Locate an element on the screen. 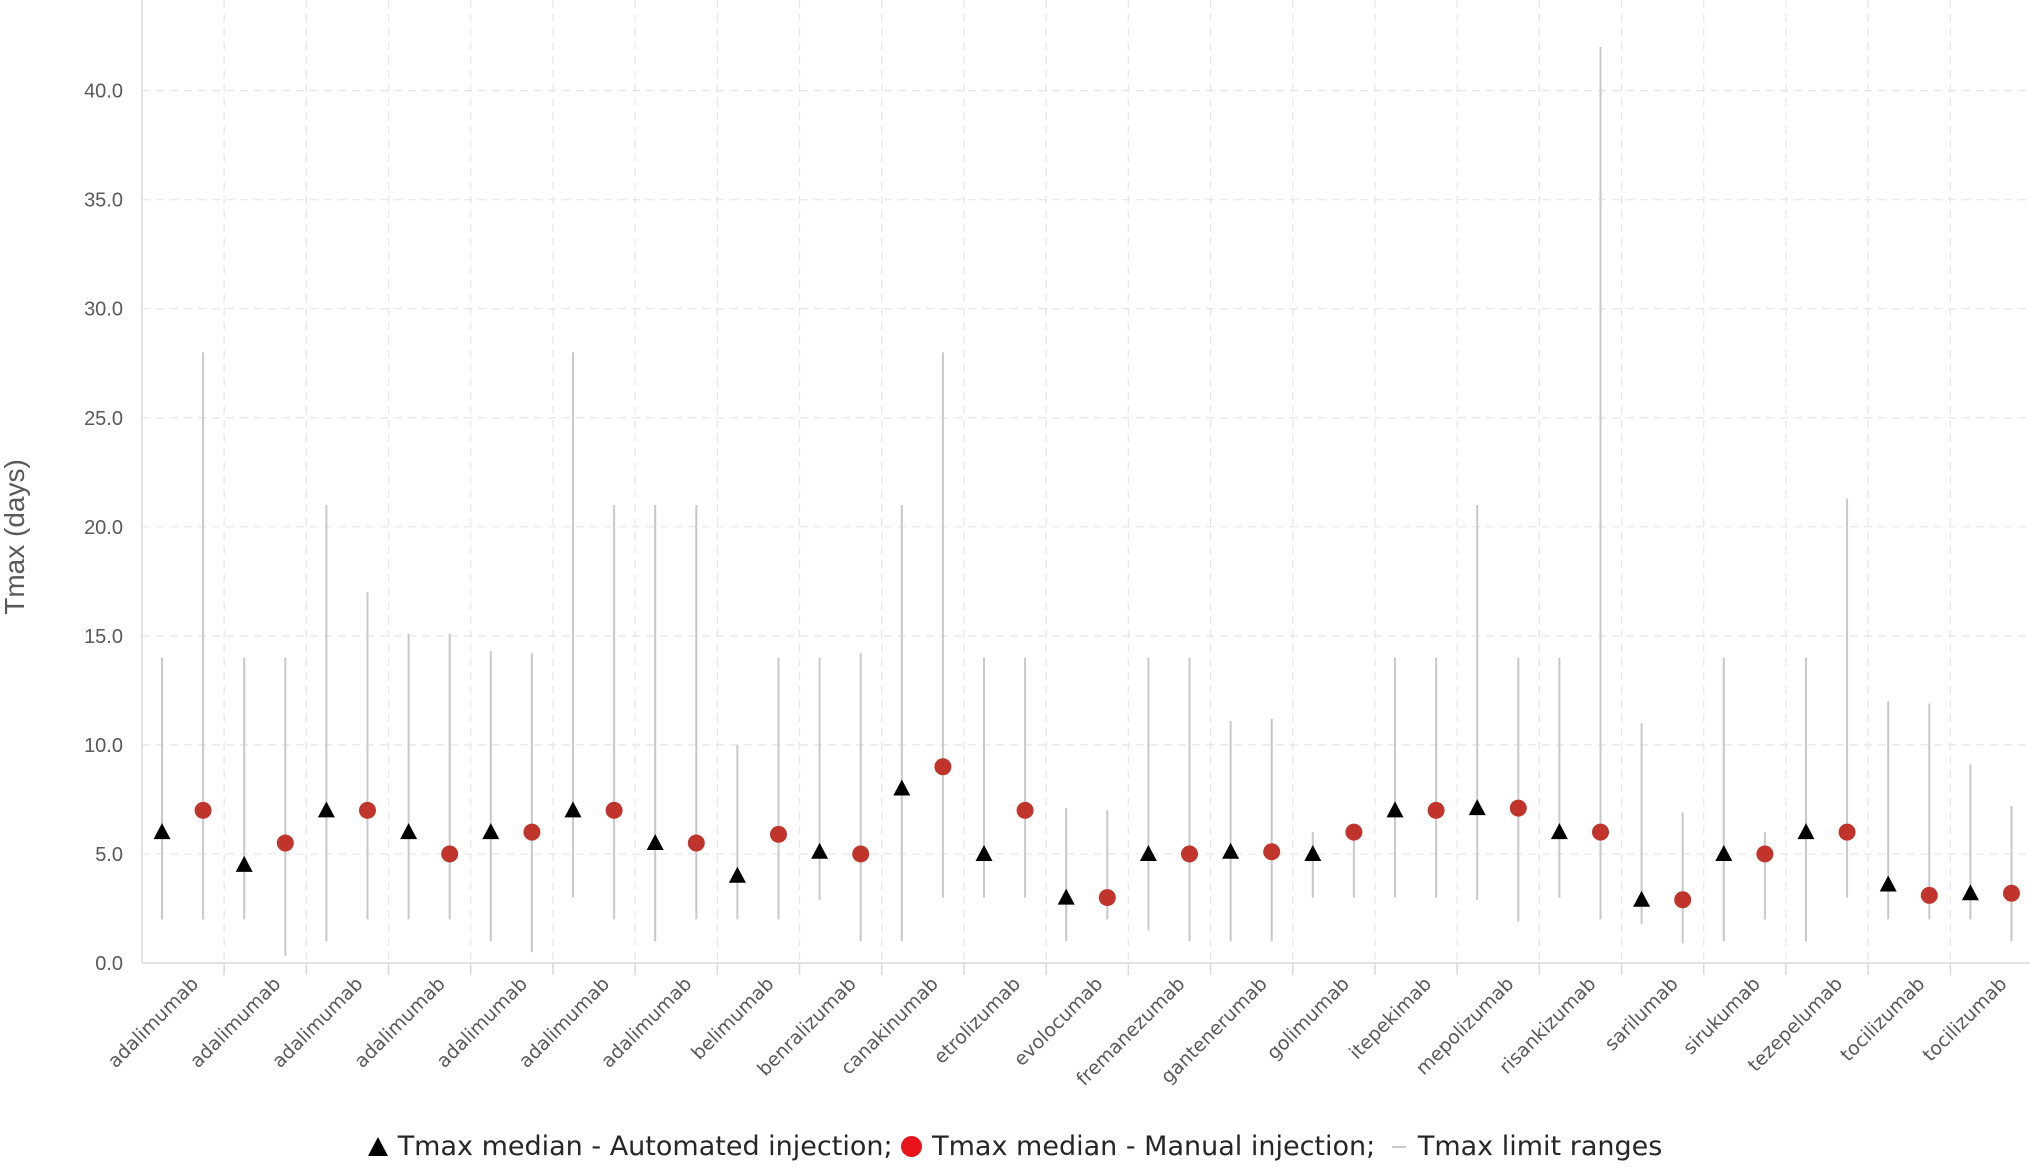 The width and height of the screenshot is (2030, 1167). legend-automated-label: Tmax median - Automated injection; is located at coordinates (645, 1146).